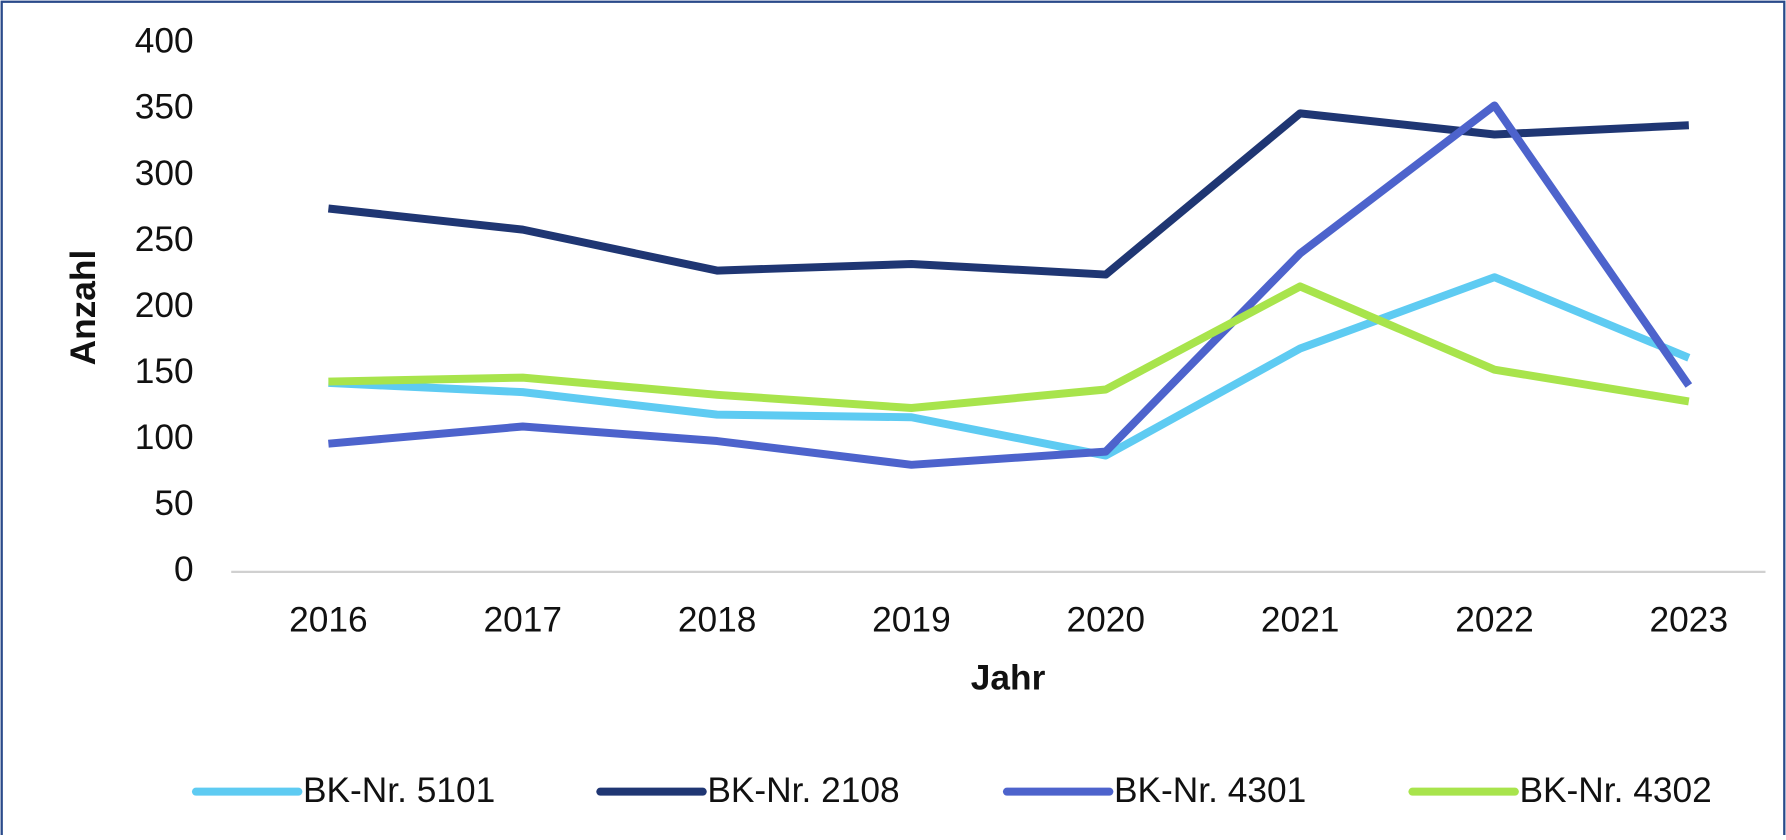  I want to click on y-tick-label: 350, so click(164, 107).